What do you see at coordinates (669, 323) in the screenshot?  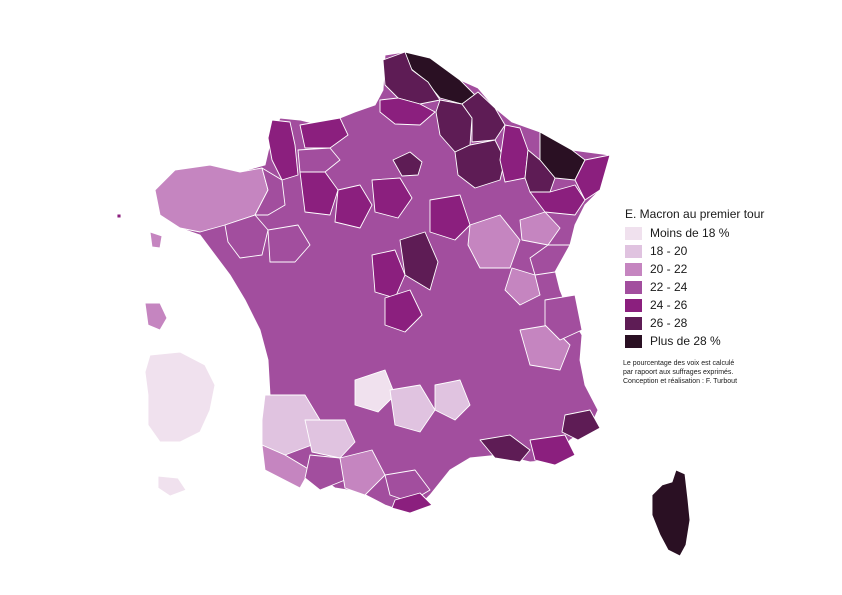 I see `legend-label: 26 - 28` at bounding box center [669, 323].